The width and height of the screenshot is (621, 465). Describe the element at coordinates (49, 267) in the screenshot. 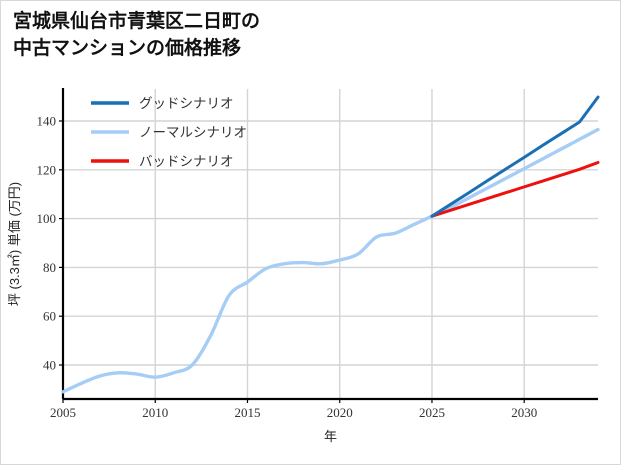

I see `y-tick-label: 80` at that location.